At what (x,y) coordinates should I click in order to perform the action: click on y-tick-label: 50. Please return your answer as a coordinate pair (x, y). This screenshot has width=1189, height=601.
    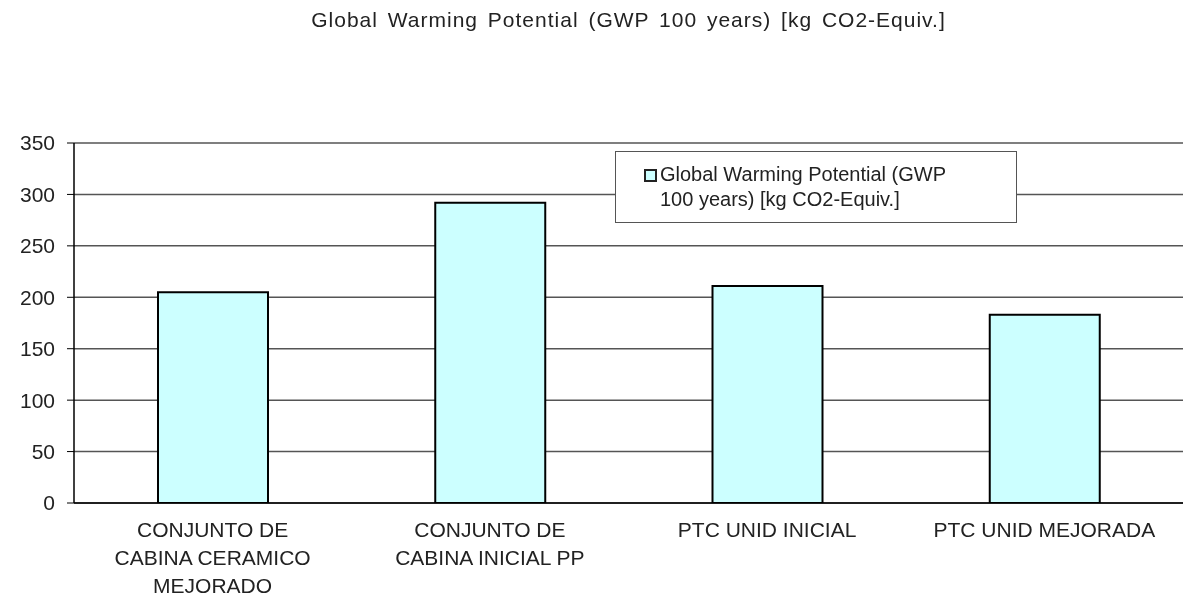
    Looking at the image, I should click on (43, 452).